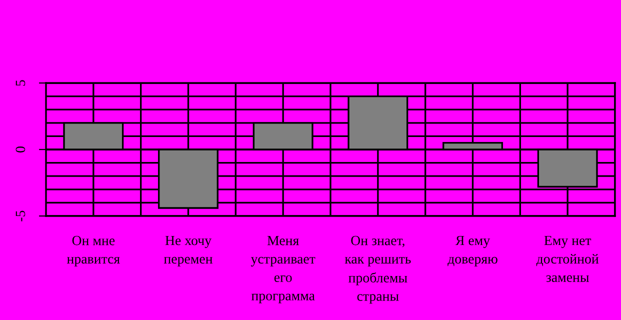 Image resolution: width=621 pixels, height=320 pixels. Describe the element at coordinates (377, 270) in the screenshot. I see `x-tick-label: Он знает, как решить проблемы страны` at that location.